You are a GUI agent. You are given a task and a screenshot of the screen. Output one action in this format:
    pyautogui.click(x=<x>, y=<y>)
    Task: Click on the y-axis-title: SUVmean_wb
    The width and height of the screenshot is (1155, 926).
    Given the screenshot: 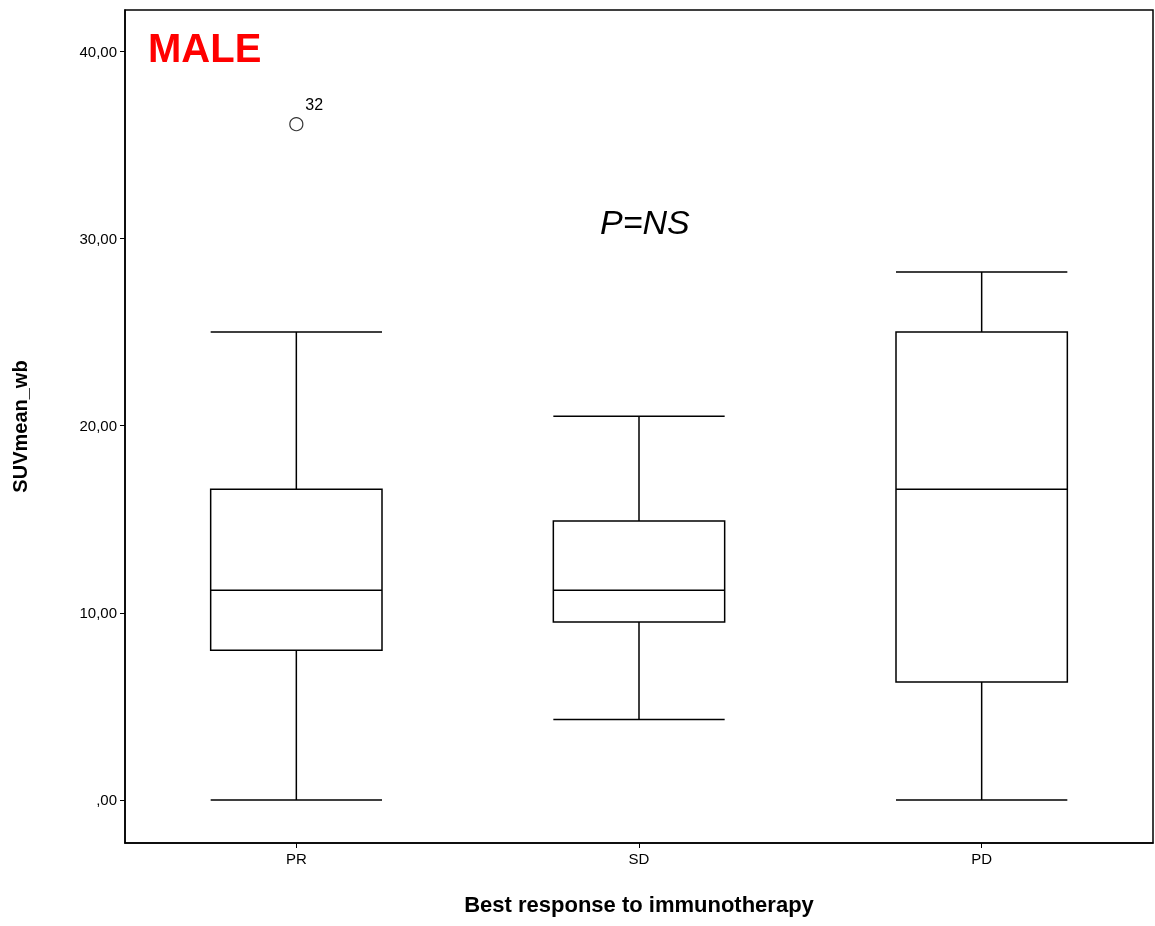 What is the action you would take?
    pyautogui.click(x=20, y=426)
    